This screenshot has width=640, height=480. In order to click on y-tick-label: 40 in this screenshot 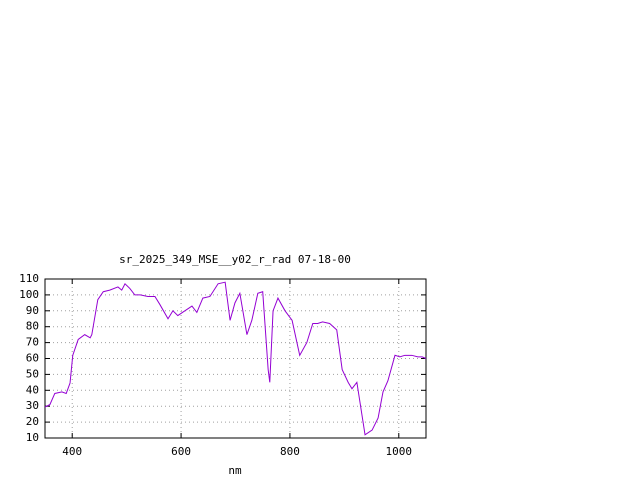, I will do `click(32, 389)`.